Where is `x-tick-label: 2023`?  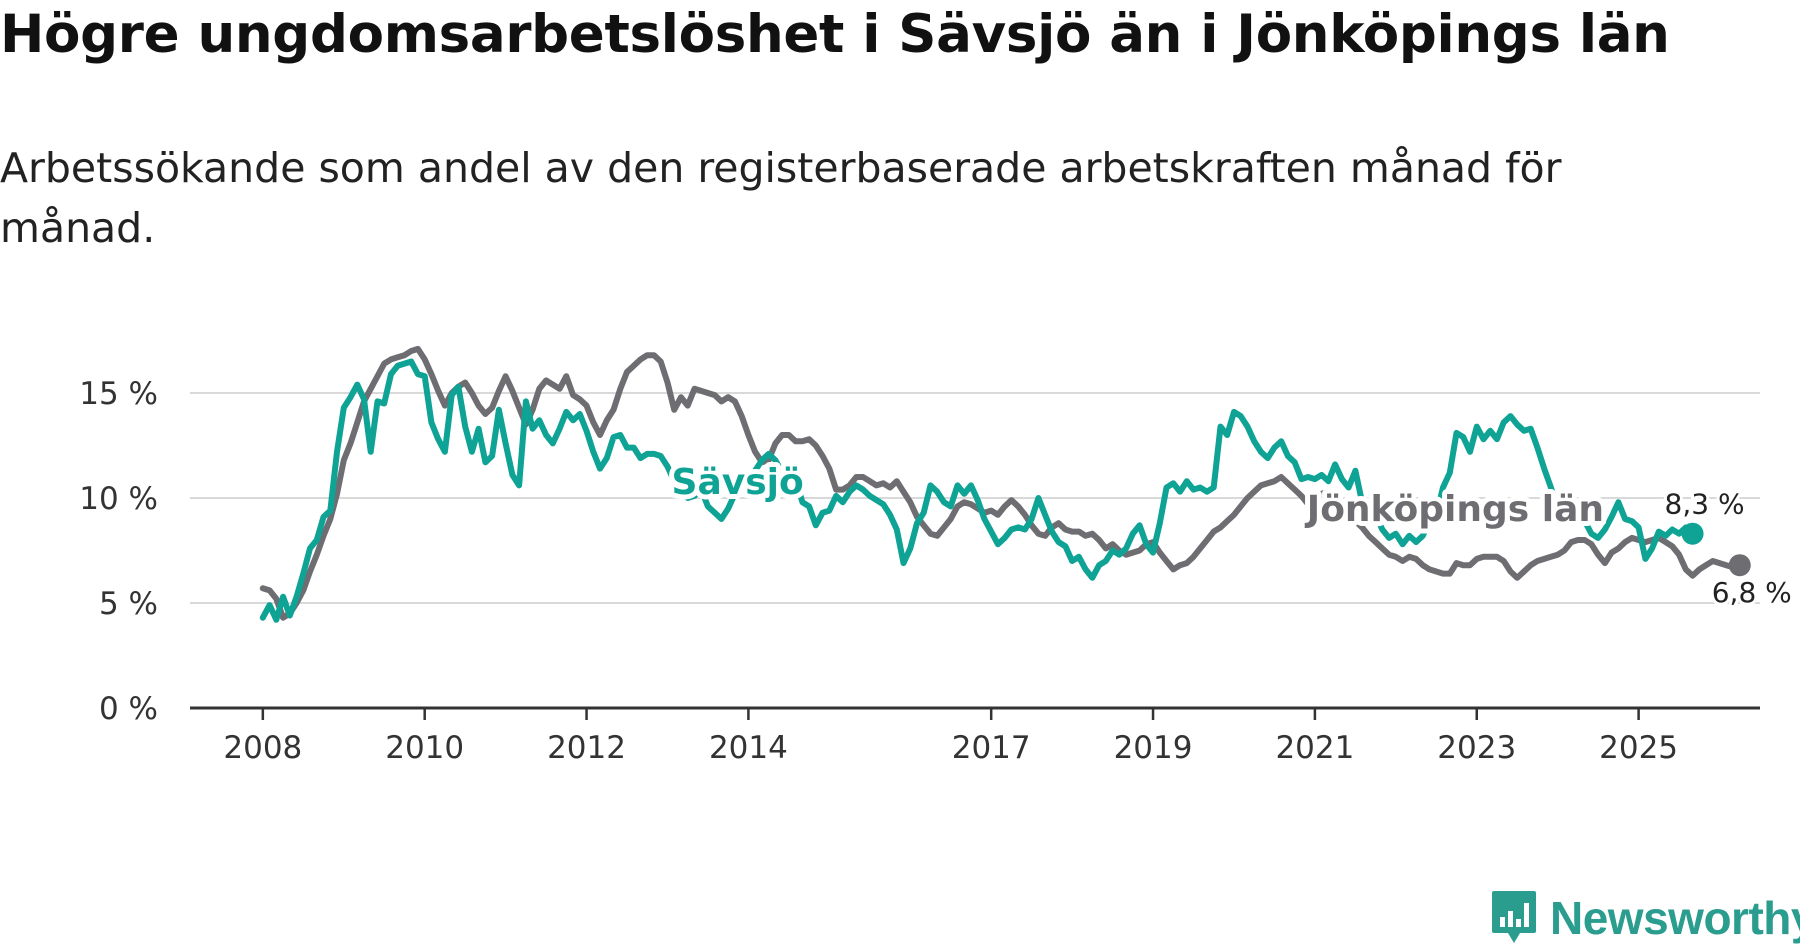
x-tick-label: 2023 is located at coordinates (1476, 748).